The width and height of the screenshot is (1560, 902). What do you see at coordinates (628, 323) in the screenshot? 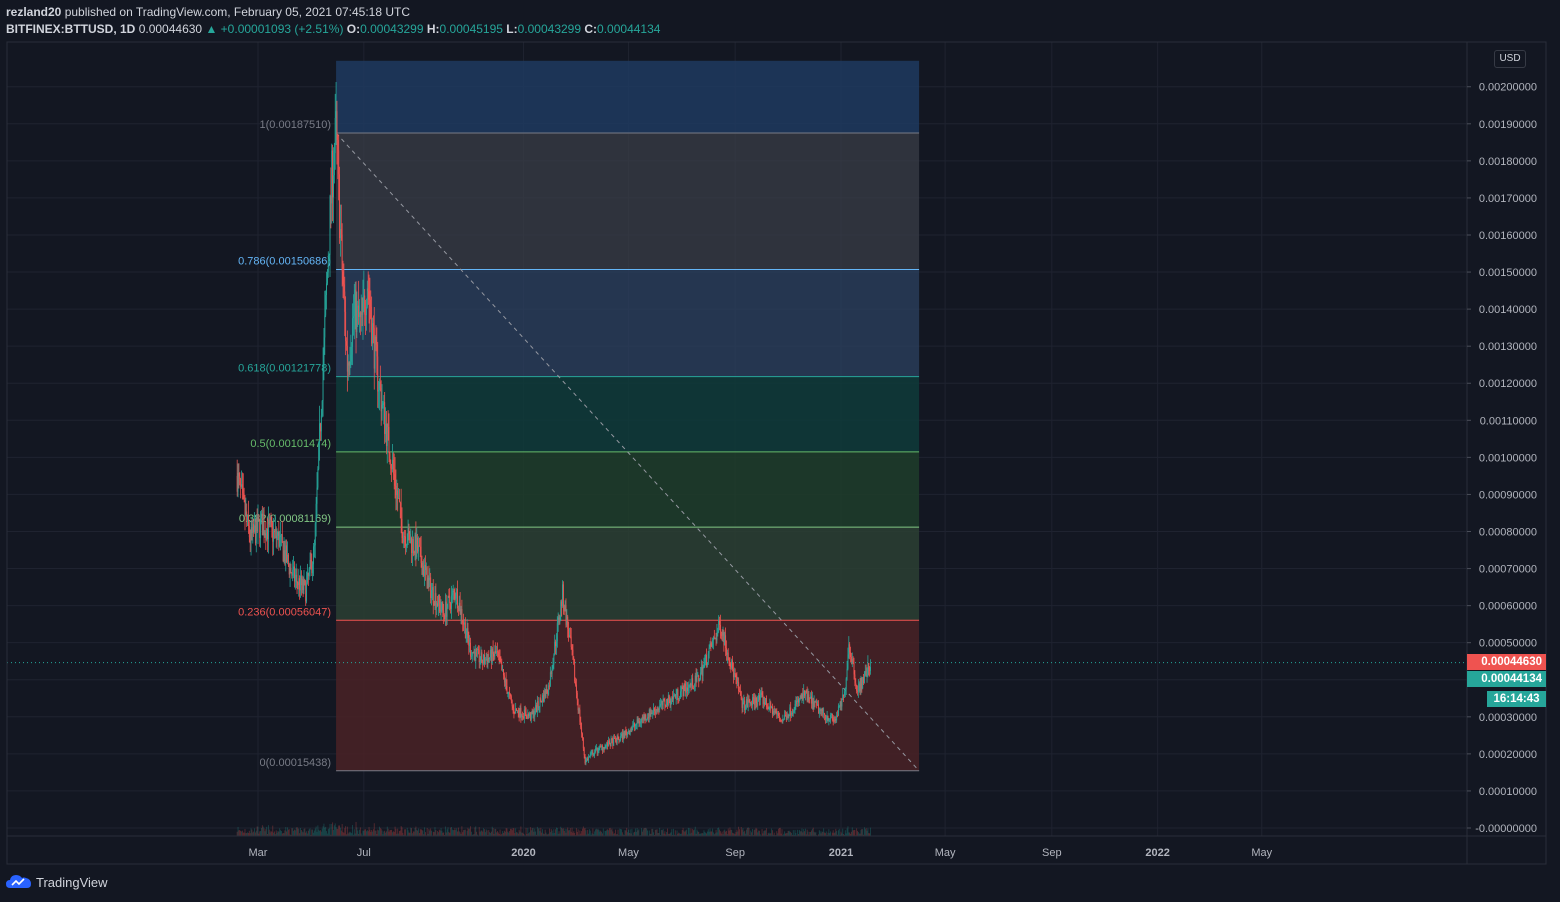
I see `fib-zone` at bounding box center [628, 323].